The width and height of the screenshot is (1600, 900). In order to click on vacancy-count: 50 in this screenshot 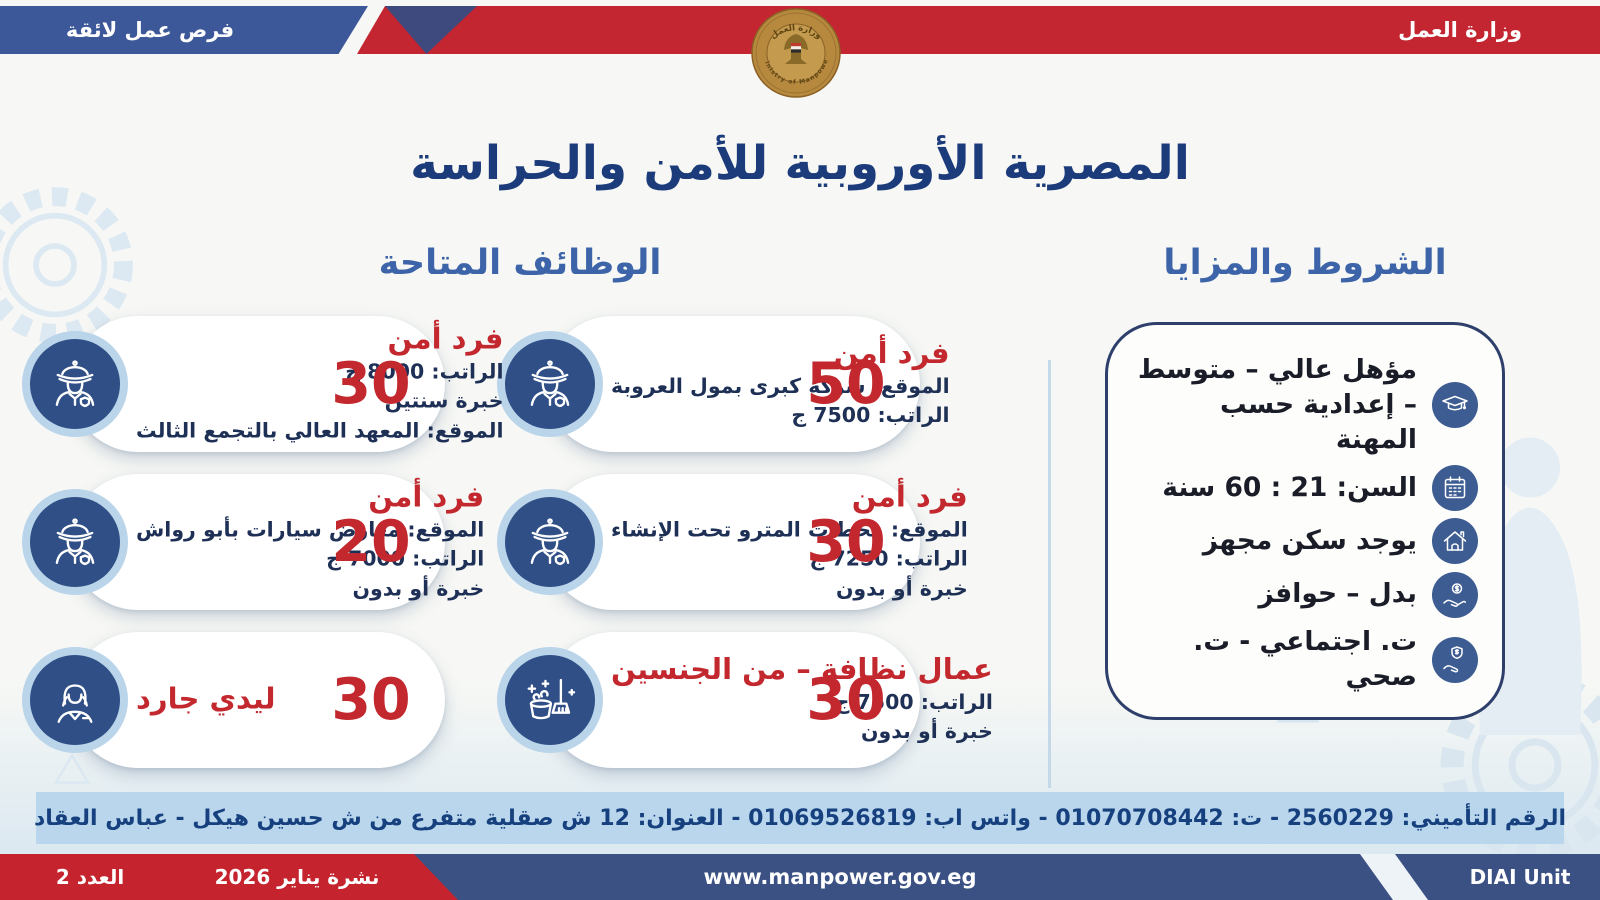, I will do `click(846, 384)`.